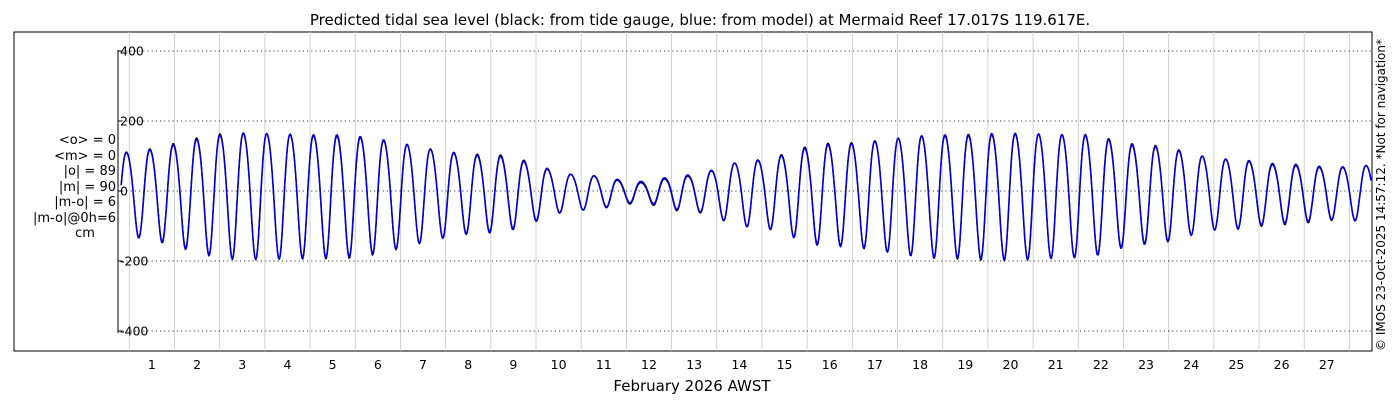 This screenshot has height=400, width=1400. What do you see at coordinates (1191, 364) in the screenshot?
I see `x-tick-label: 24` at bounding box center [1191, 364].